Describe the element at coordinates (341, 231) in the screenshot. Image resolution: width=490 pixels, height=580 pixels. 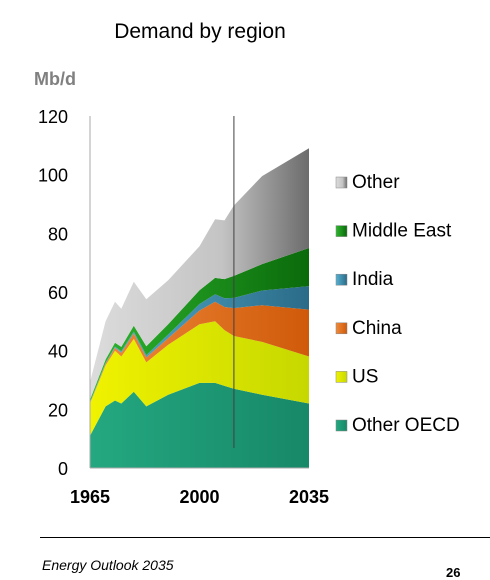
I see `legend-swatch-middle-east` at that location.